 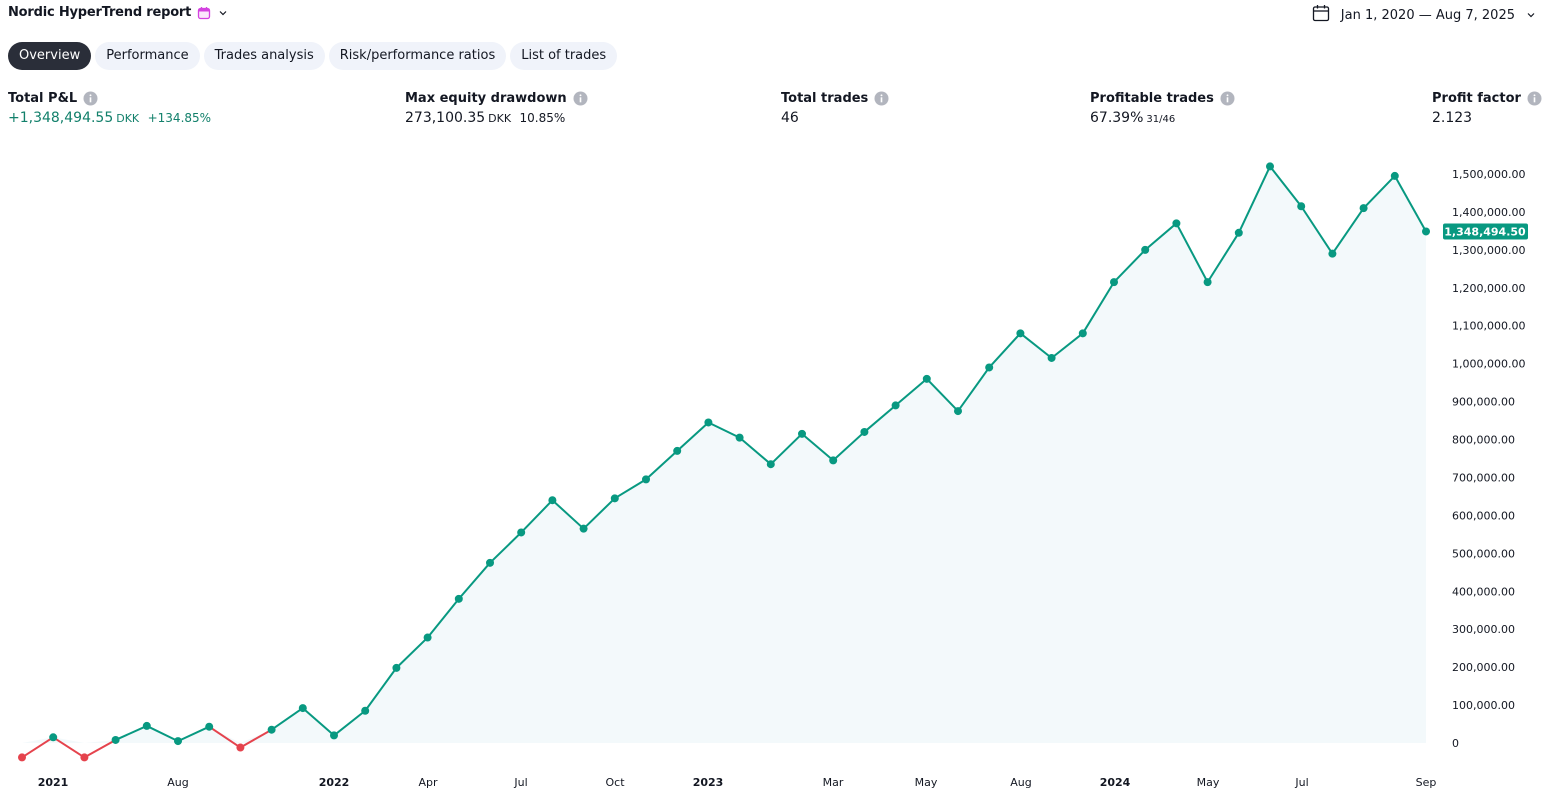 I want to click on x-tick-label: Jul, so click(x=1301, y=782).